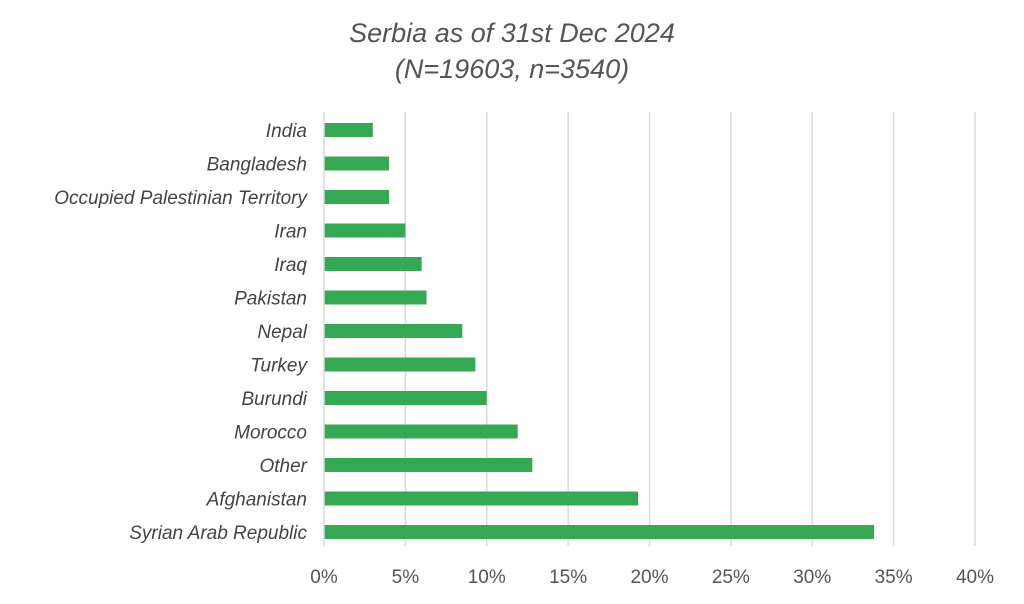 The width and height of the screenshot is (1024, 604). Describe the element at coordinates (181, 198) in the screenshot. I see `category-label: Occupied Palestinian Territory` at that location.